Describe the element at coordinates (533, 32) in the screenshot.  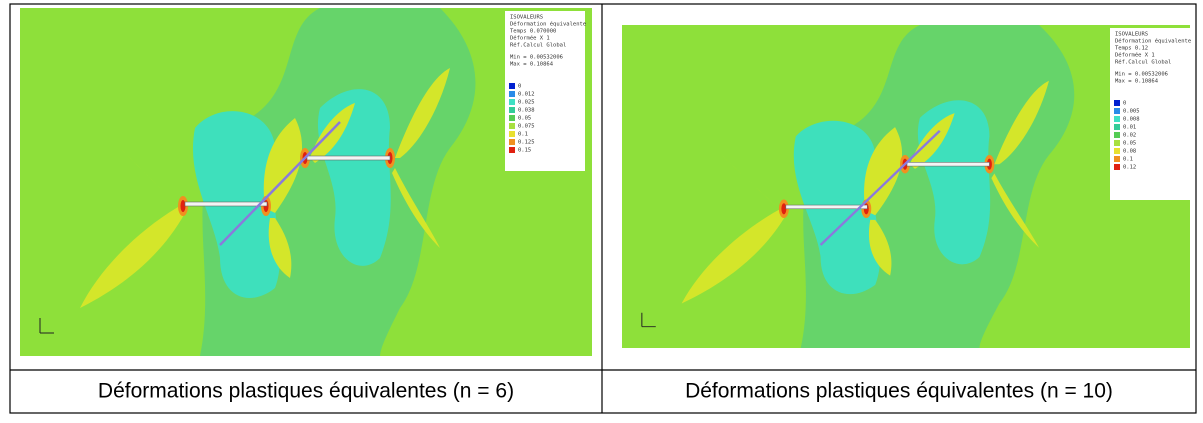
I see `legend-header: Temps 0.070000` at that location.